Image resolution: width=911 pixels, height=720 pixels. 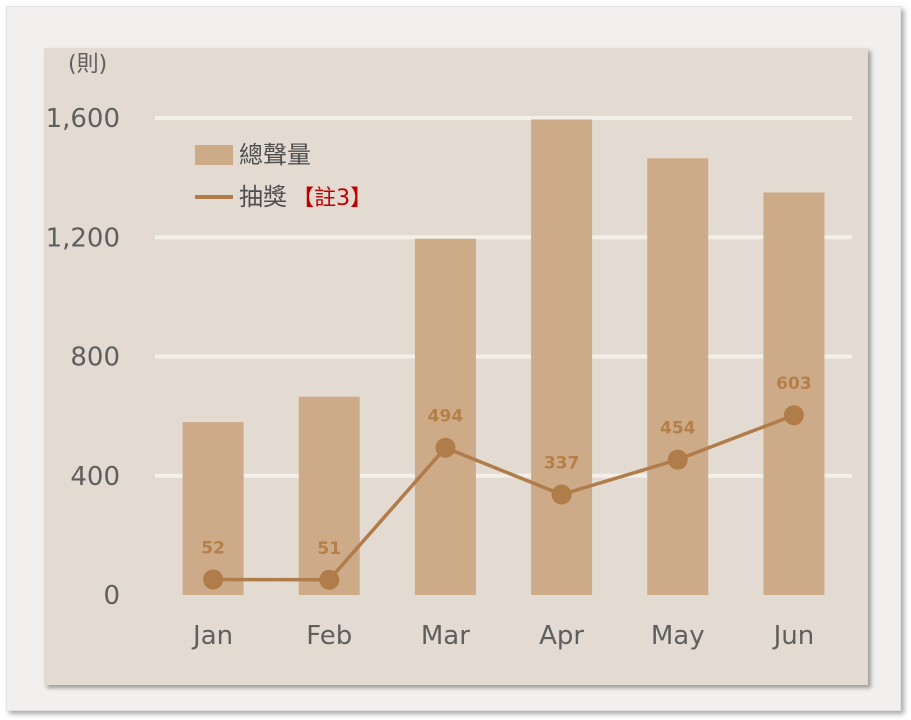 What do you see at coordinates (263, 197) in the screenshot?
I see `legend-label-line-name: 抽獎` at bounding box center [263, 197].